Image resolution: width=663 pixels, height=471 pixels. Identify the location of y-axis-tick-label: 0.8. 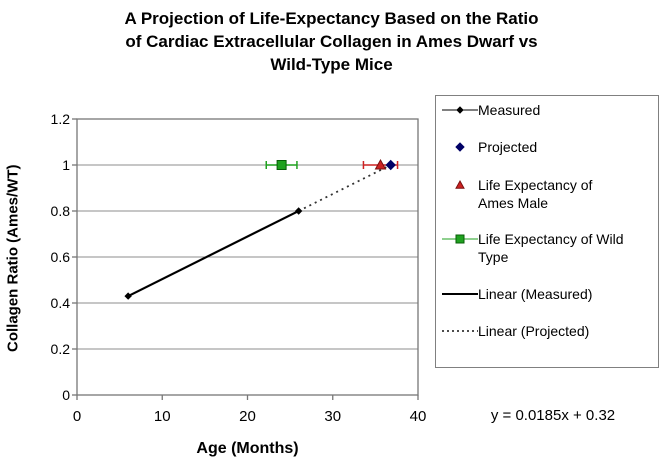
(60, 211).